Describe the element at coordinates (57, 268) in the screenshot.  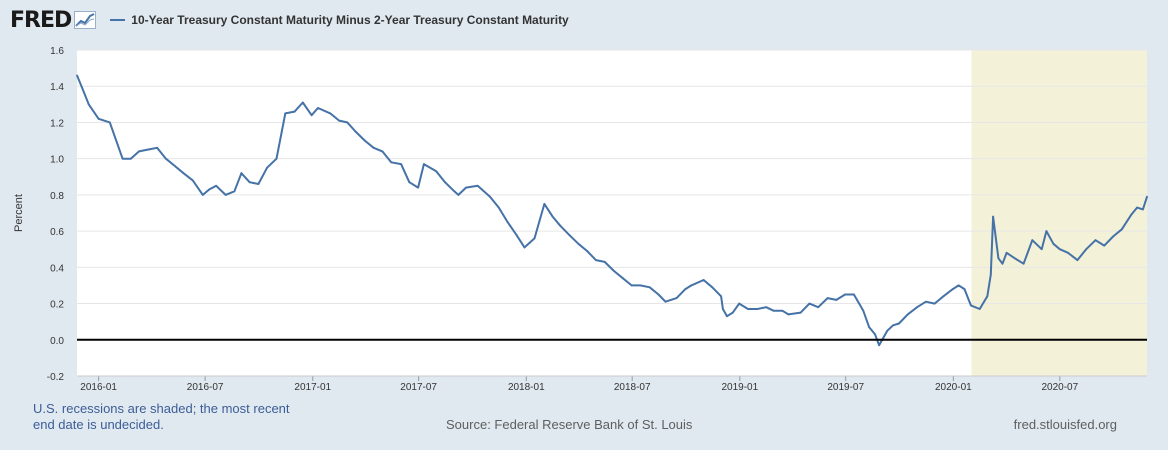
I see `y-tick-label: 0.4` at that location.